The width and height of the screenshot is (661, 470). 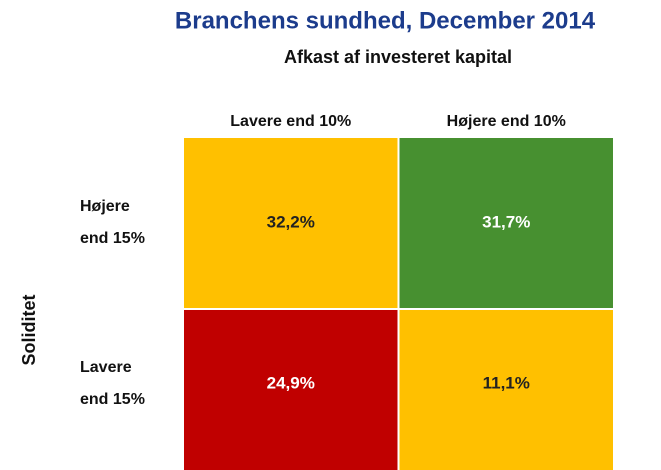 What do you see at coordinates (291, 382) in the screenshot?
I see `cell-value: 24,9%` at bounding box center [291, 382].